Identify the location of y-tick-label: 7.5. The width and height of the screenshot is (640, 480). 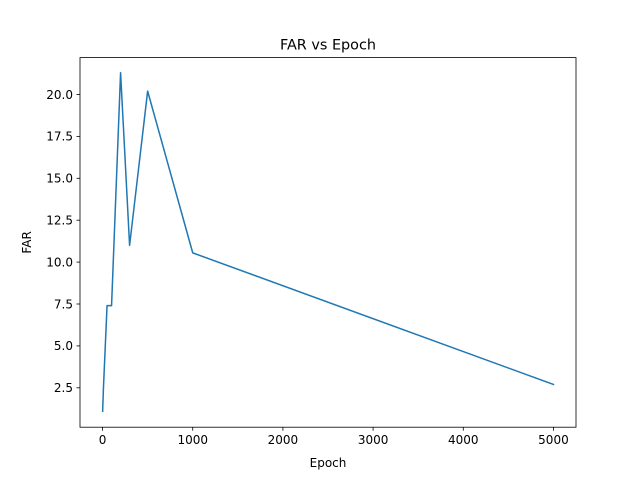
(63, 304).